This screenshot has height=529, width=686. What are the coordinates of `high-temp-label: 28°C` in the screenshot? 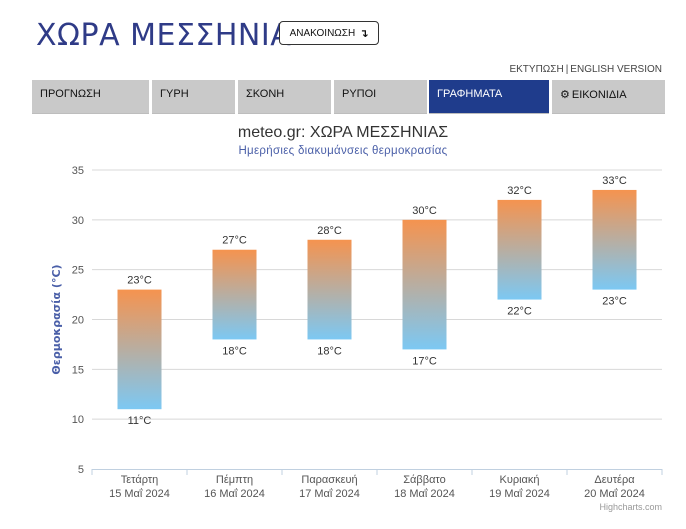 It's located at (329, 231).